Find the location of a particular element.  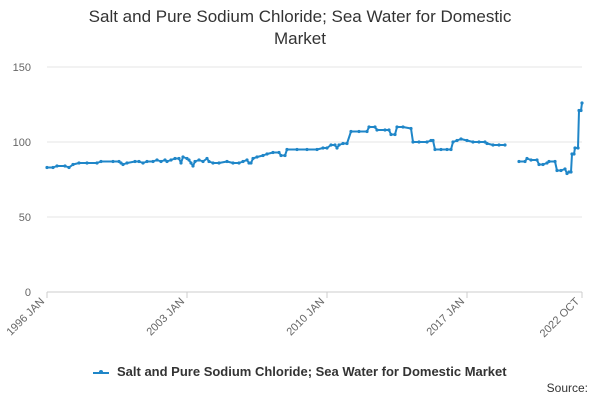

x-axis: 1996 JAN 2003 JAN 2010 JAN 2017 JAN 2022 OCT is located at coordinates (293, 316).